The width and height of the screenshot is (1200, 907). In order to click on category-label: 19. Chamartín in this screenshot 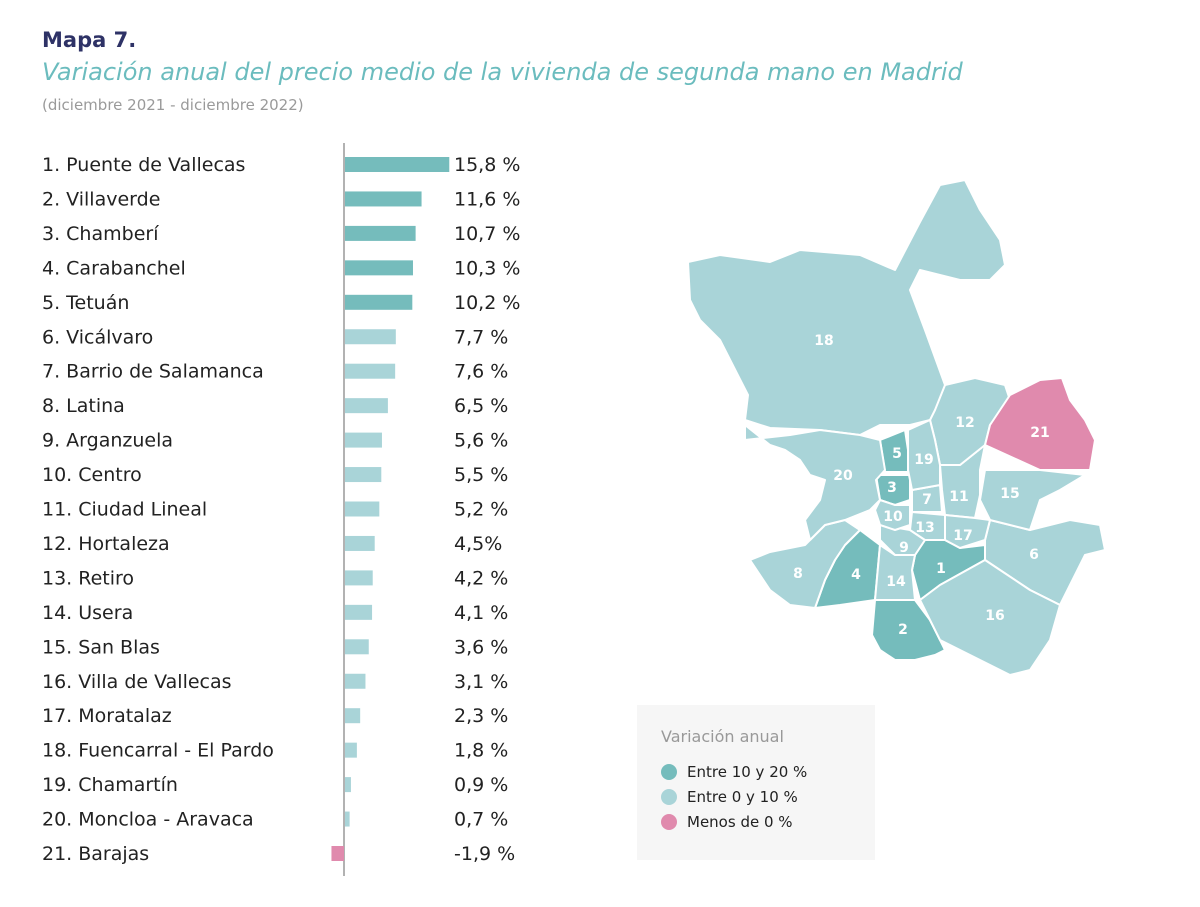, I will do `click(110, 785)`.